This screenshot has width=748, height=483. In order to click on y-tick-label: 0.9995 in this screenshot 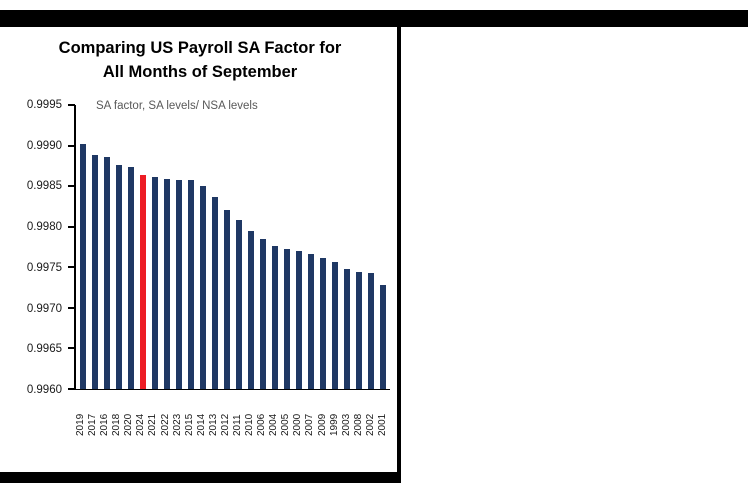, I will do `click(44, 105)`.